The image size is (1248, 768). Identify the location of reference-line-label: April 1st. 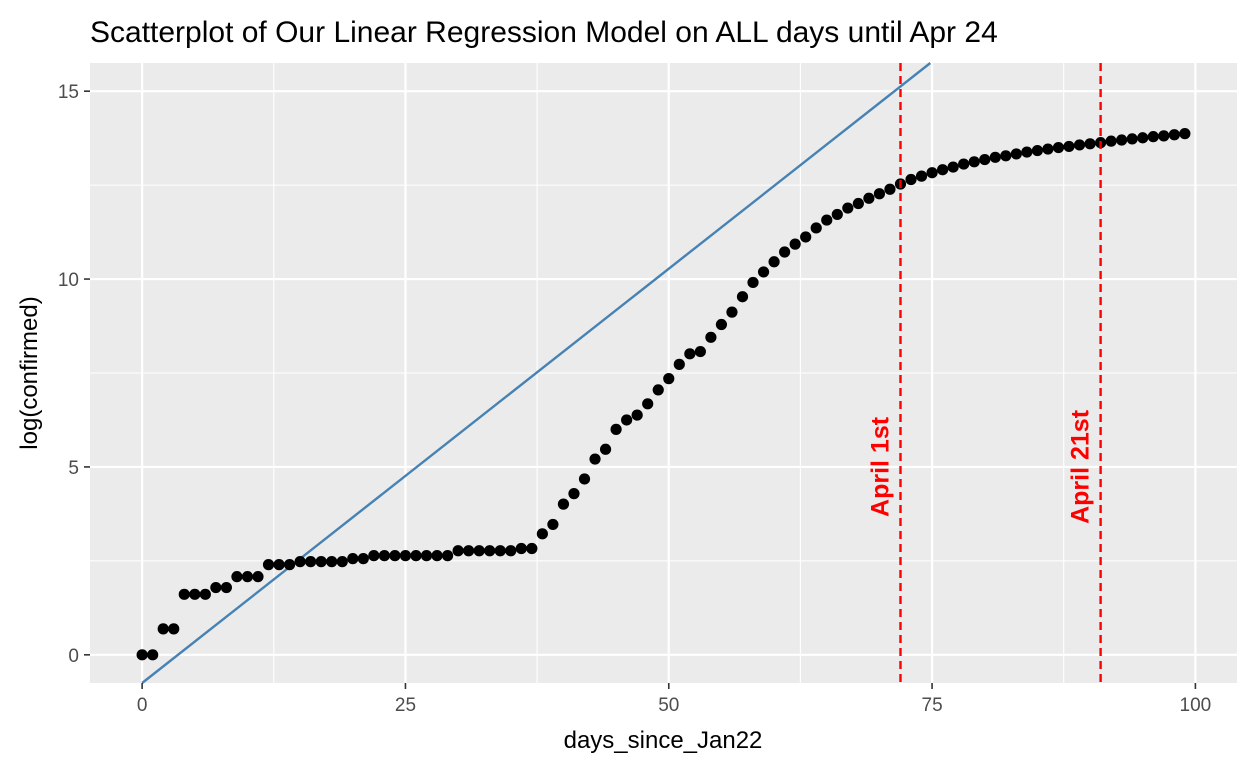
(880, 466).